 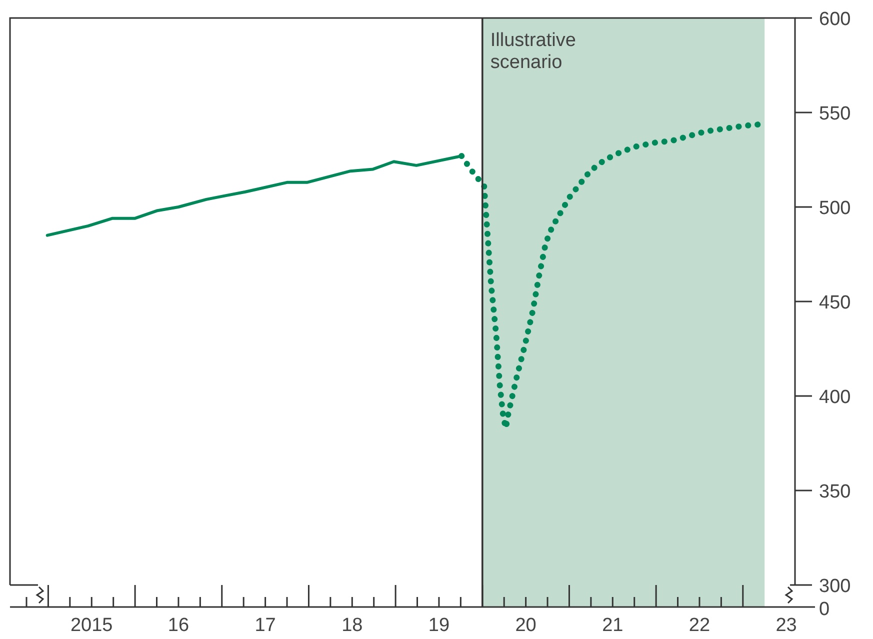 I want to click on y-tick-label: 600, so click(x=835, y=19).